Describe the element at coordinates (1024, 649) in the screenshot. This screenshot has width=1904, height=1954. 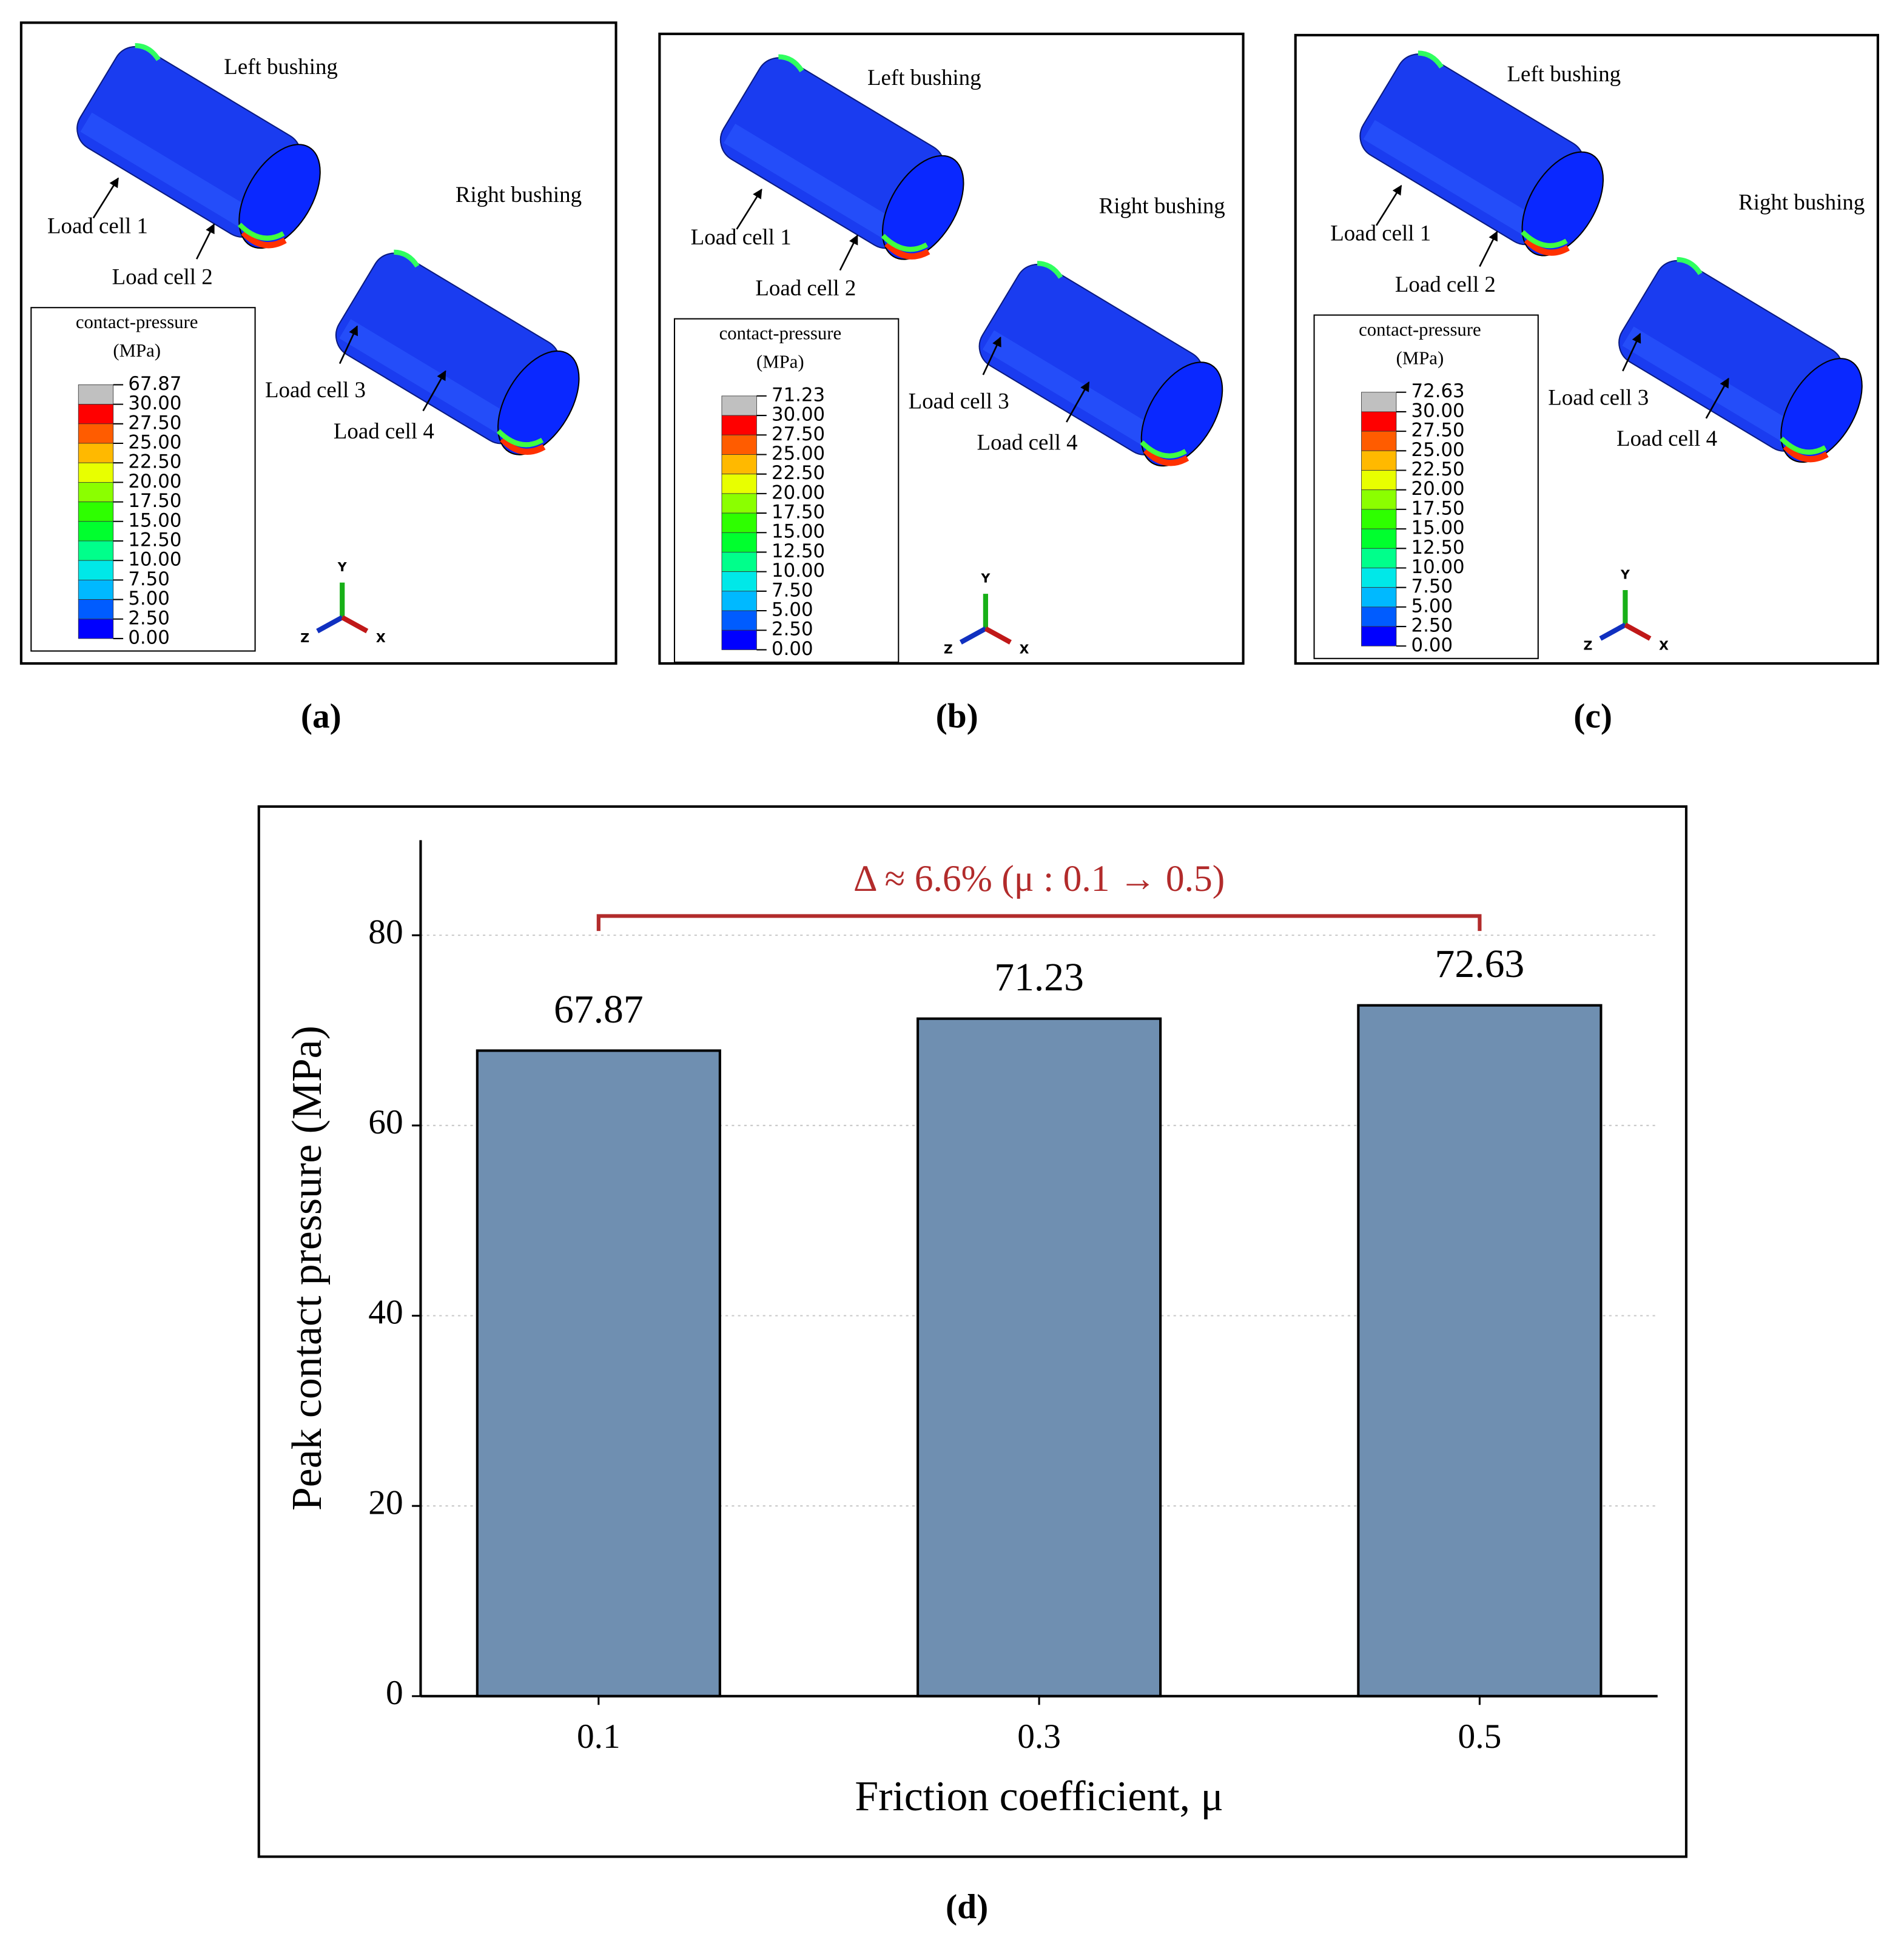
I see `axis-label: X` at that location.